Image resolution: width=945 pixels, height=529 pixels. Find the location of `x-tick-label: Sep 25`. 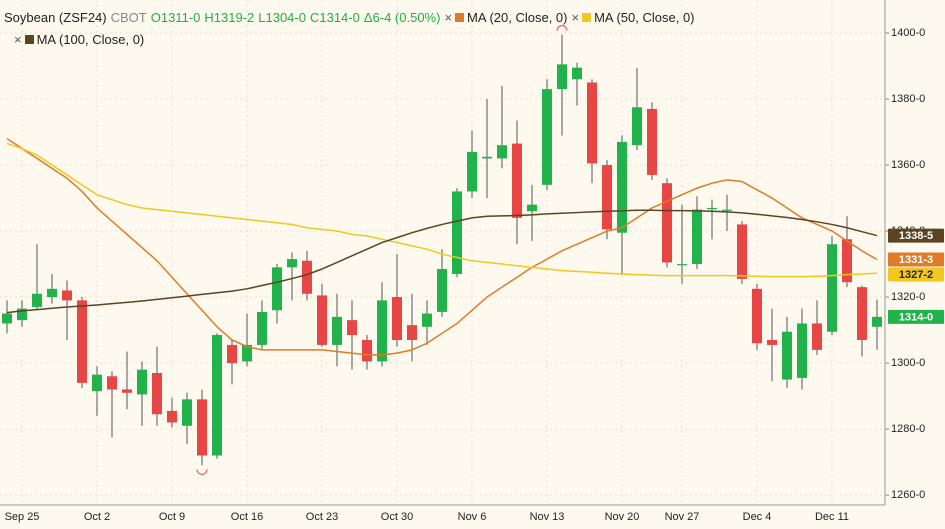

x-tick-label: Sep 25 is located at coordinates (22, 517).